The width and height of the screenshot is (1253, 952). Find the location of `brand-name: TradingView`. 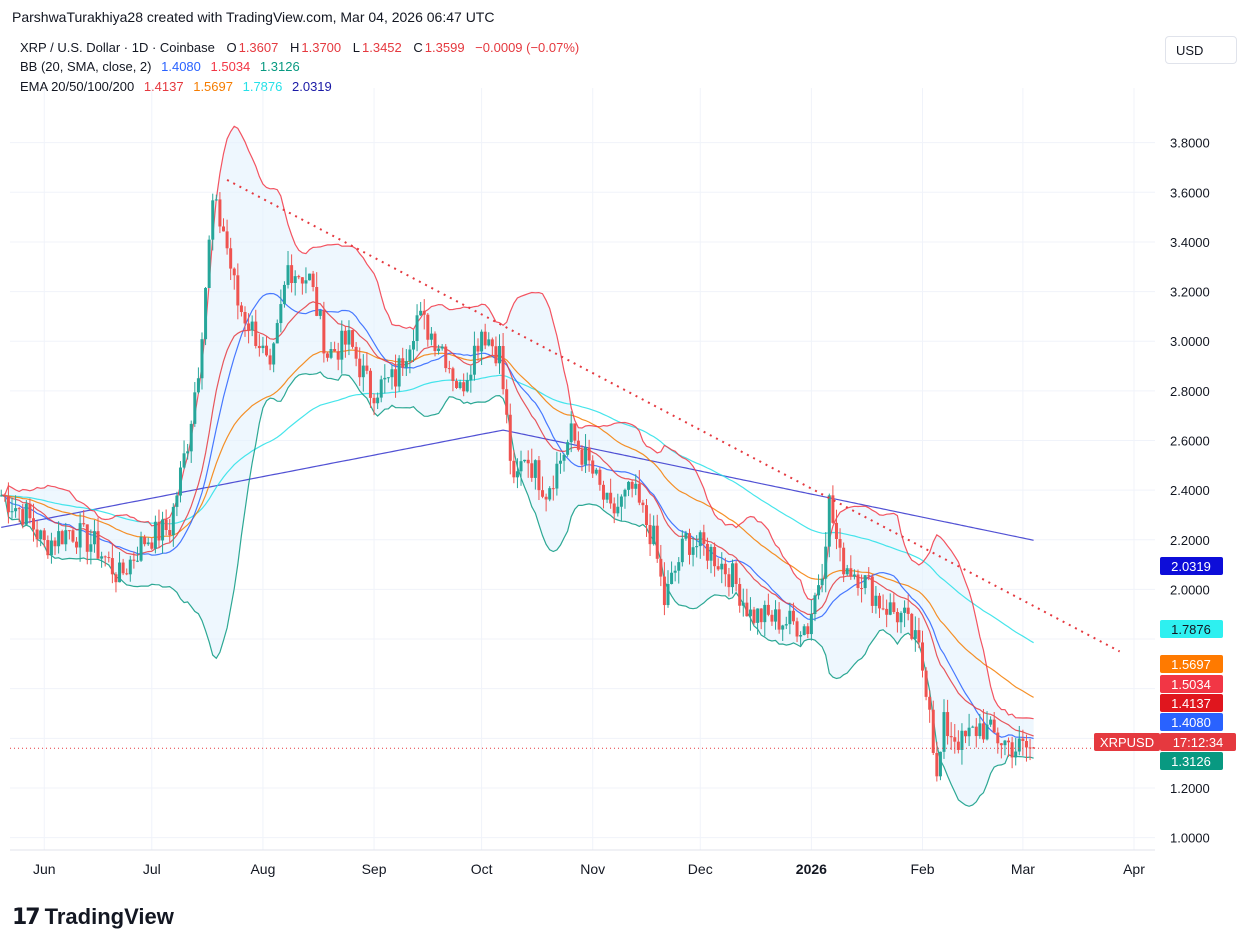

brand-name: TradingView is located at coordinates (109, 916).